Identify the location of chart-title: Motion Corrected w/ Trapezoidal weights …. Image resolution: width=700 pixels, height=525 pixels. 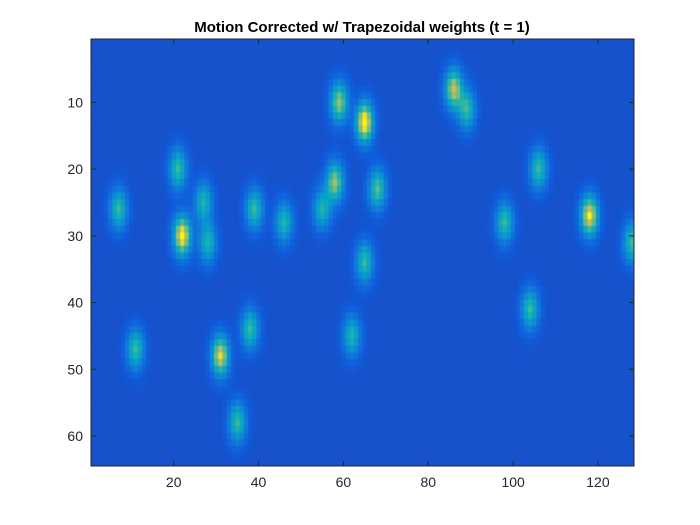
(361, 27).